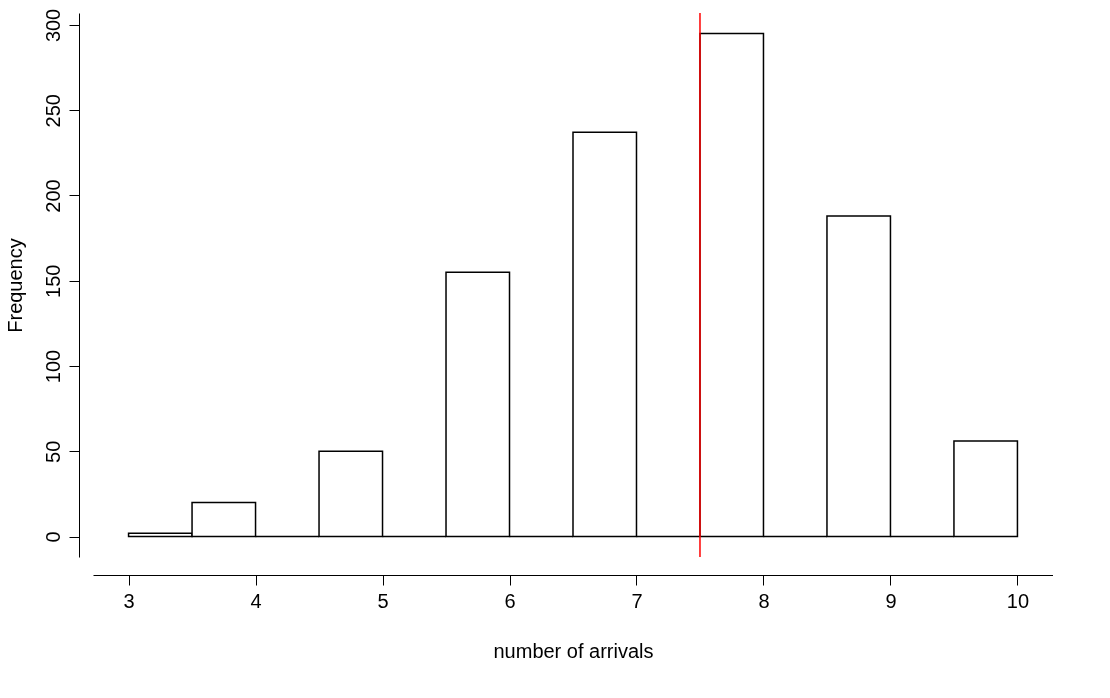 The height and width of the screenshot is (698, 1110). Describe the element at coordinates (764, 600) in the screenshot. I see `x-tick-label: 8` at that location.